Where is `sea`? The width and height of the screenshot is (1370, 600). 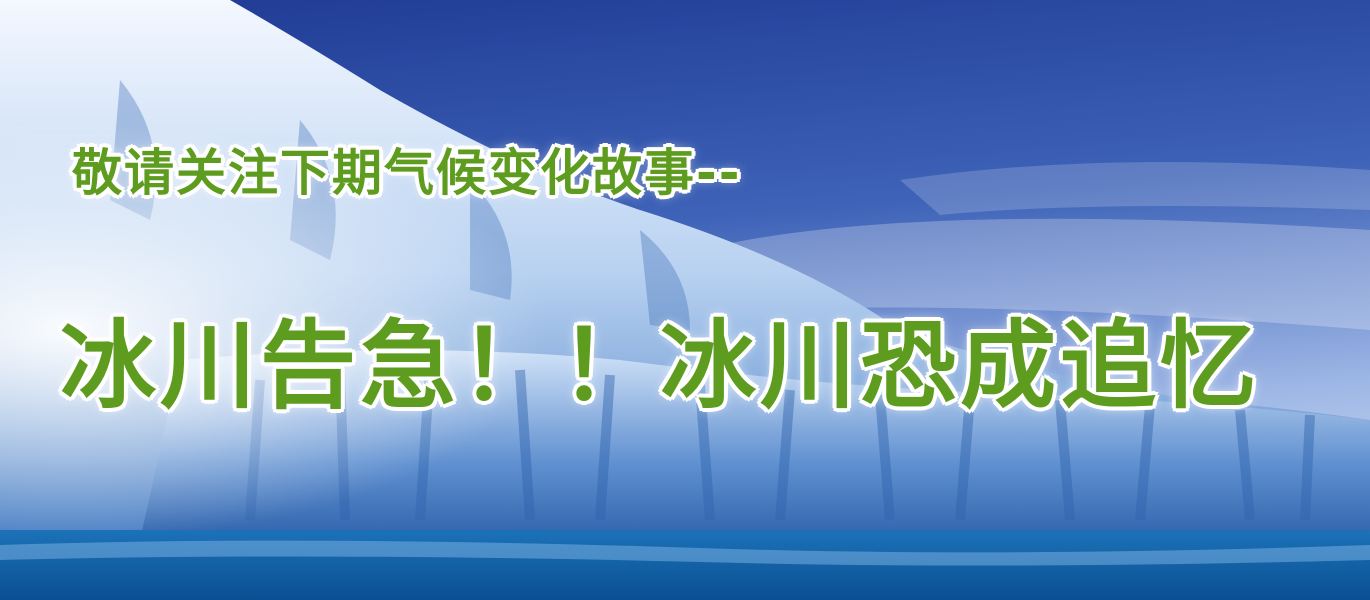
sea is located at coordinates (685, 565).